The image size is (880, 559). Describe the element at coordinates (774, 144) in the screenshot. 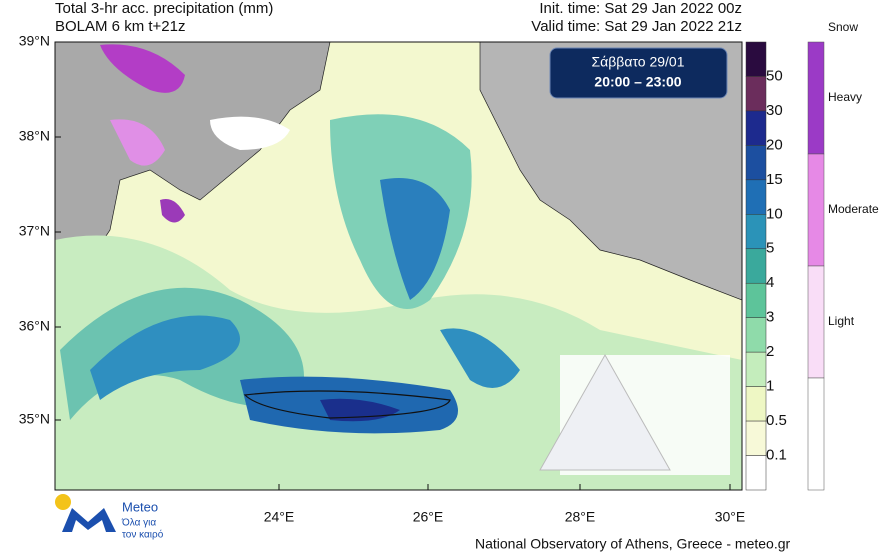

I see `colorbar-label: 20` at that location.